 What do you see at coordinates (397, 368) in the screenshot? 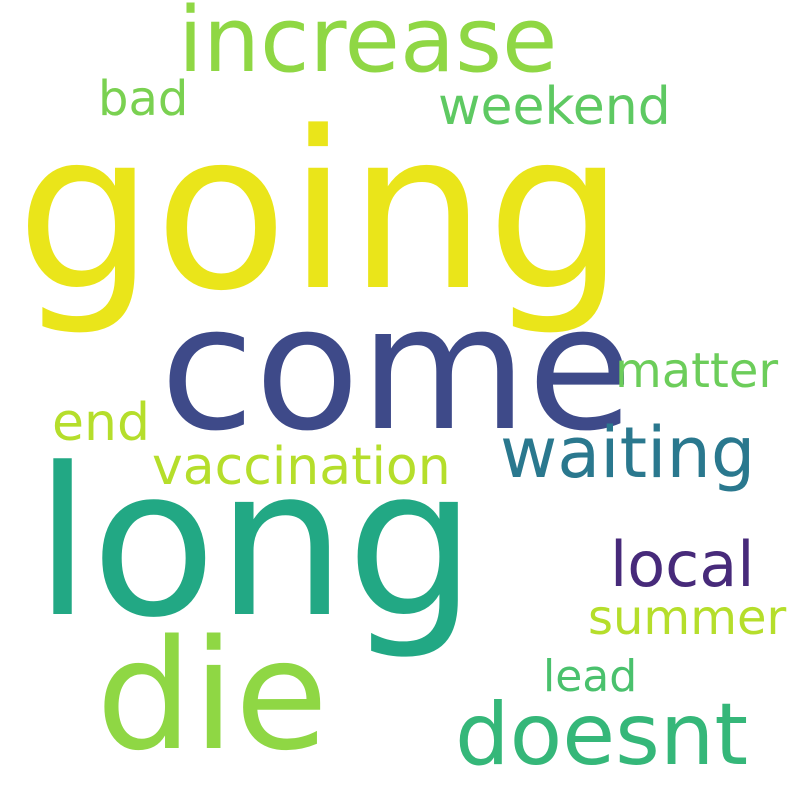
I see `word-come: come` at bounding box center [397, 368].